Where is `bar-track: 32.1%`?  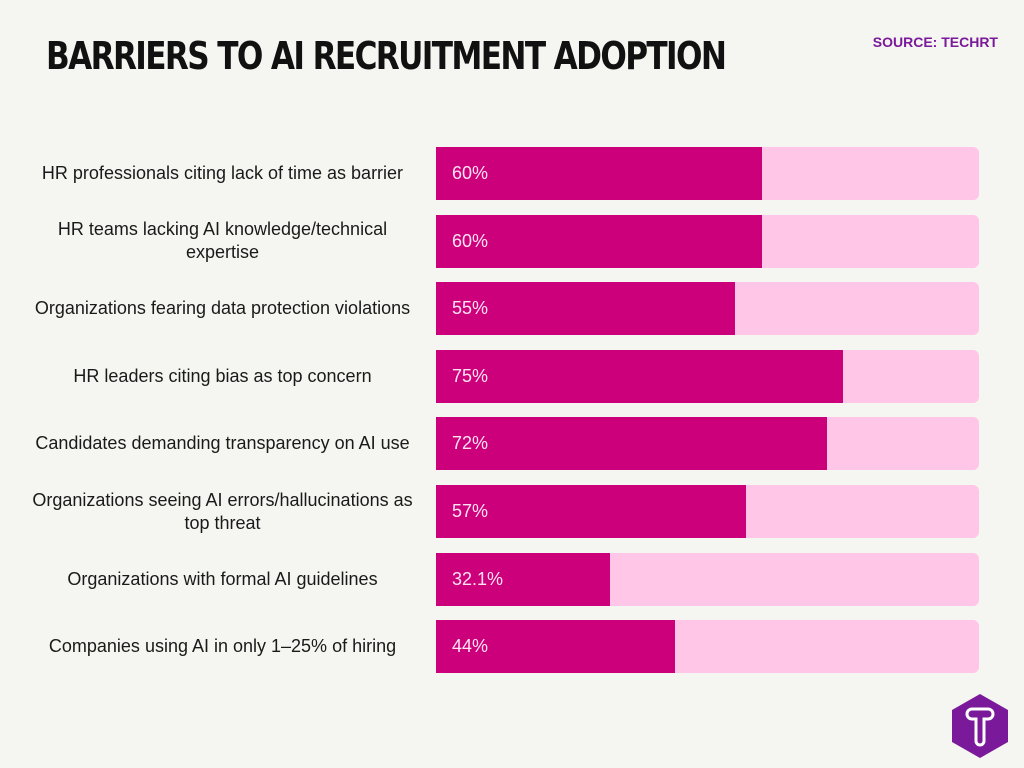
bar-track: 32.1% is located at coordinates (707, 579).